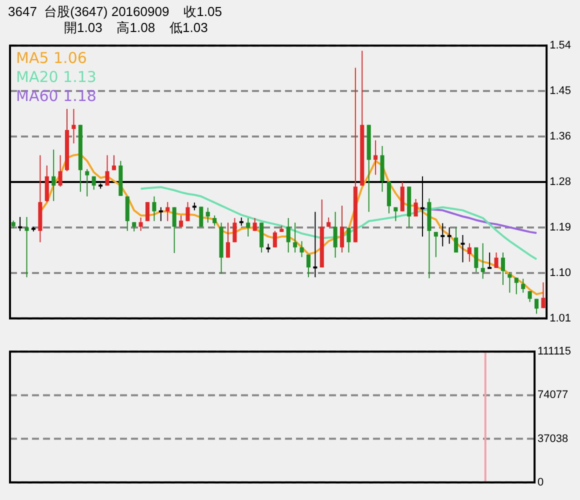  What do you see at coordinates (561, 182) in the screenshot?
I see `y-tick-label: 1.28` at bounding box center [561, 182].